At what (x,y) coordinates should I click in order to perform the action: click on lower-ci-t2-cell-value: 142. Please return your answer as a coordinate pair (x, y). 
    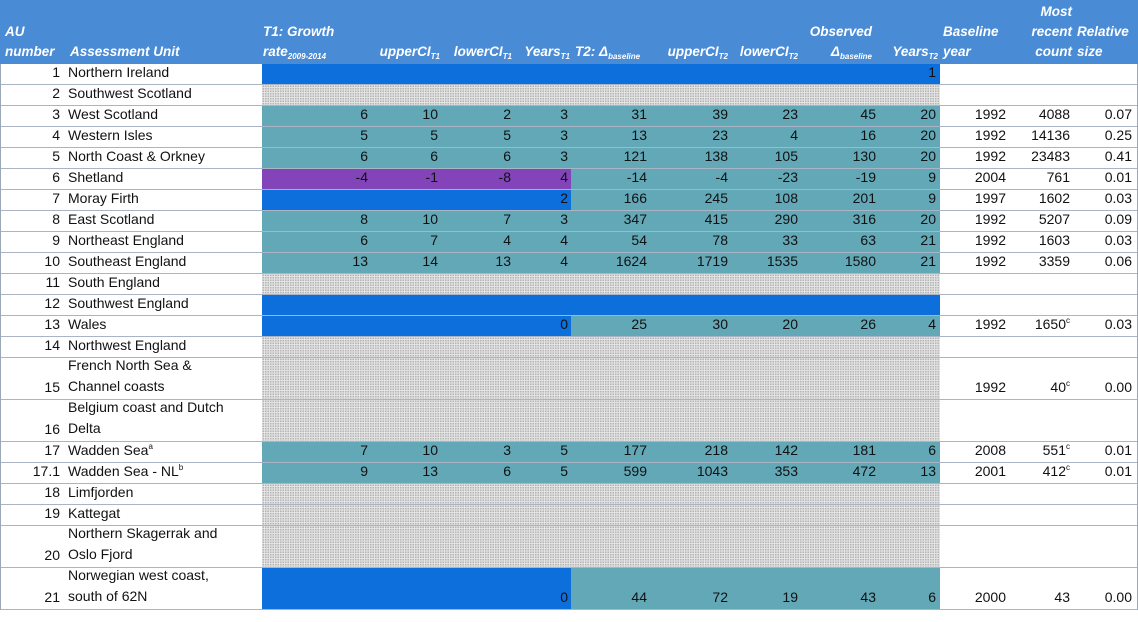
    Looking at the image, I should click on (786, 450).